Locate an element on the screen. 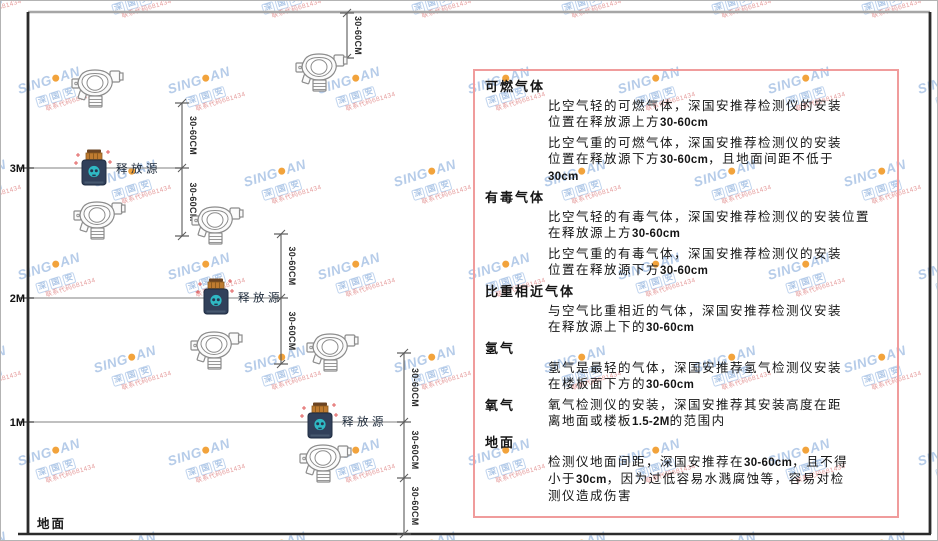 The width and height of the screenshot is (938, 541). section-heading: 氧气 is located at coordinates (500, 405).